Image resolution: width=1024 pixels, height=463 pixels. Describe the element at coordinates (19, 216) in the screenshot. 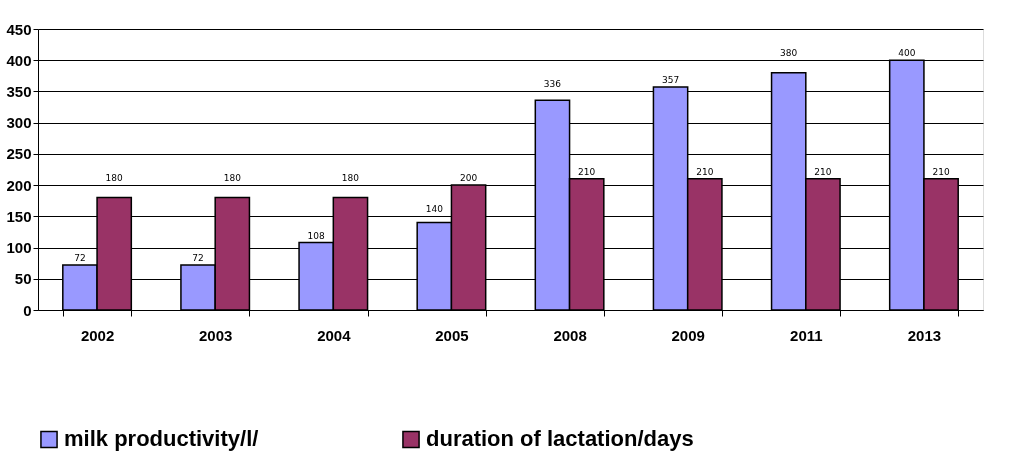

I see `y-tick-label: 150` at that location.